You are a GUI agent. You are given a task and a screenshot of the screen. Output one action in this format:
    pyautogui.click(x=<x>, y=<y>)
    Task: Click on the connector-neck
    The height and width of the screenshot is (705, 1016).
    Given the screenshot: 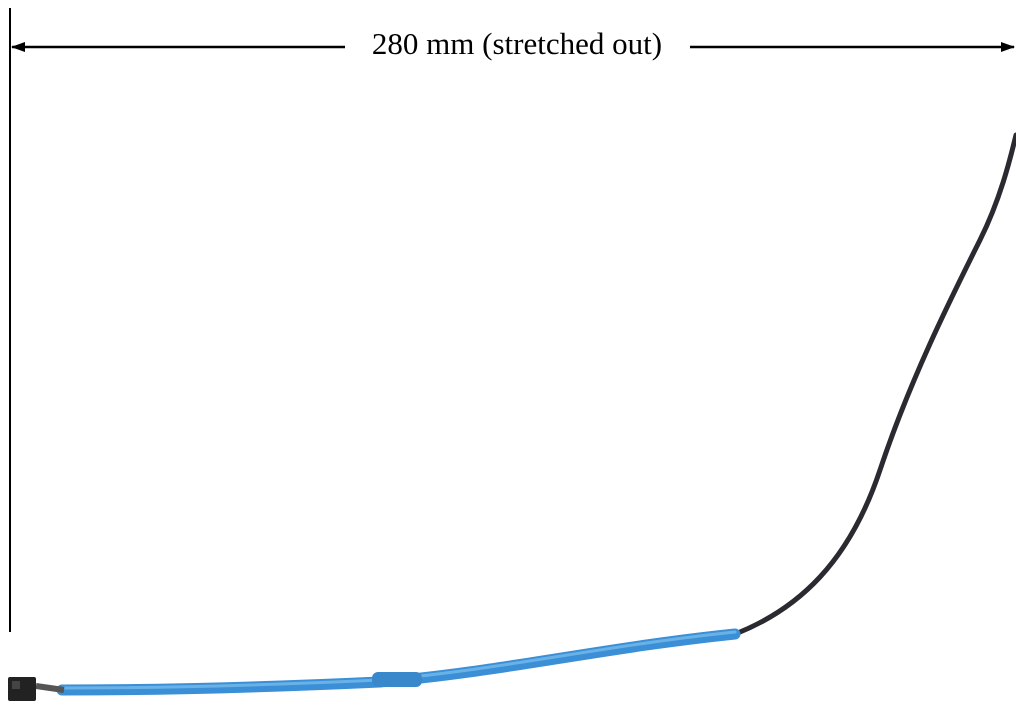 What is the action you would take?
    pyautogui.click(x=50, y=688)
    